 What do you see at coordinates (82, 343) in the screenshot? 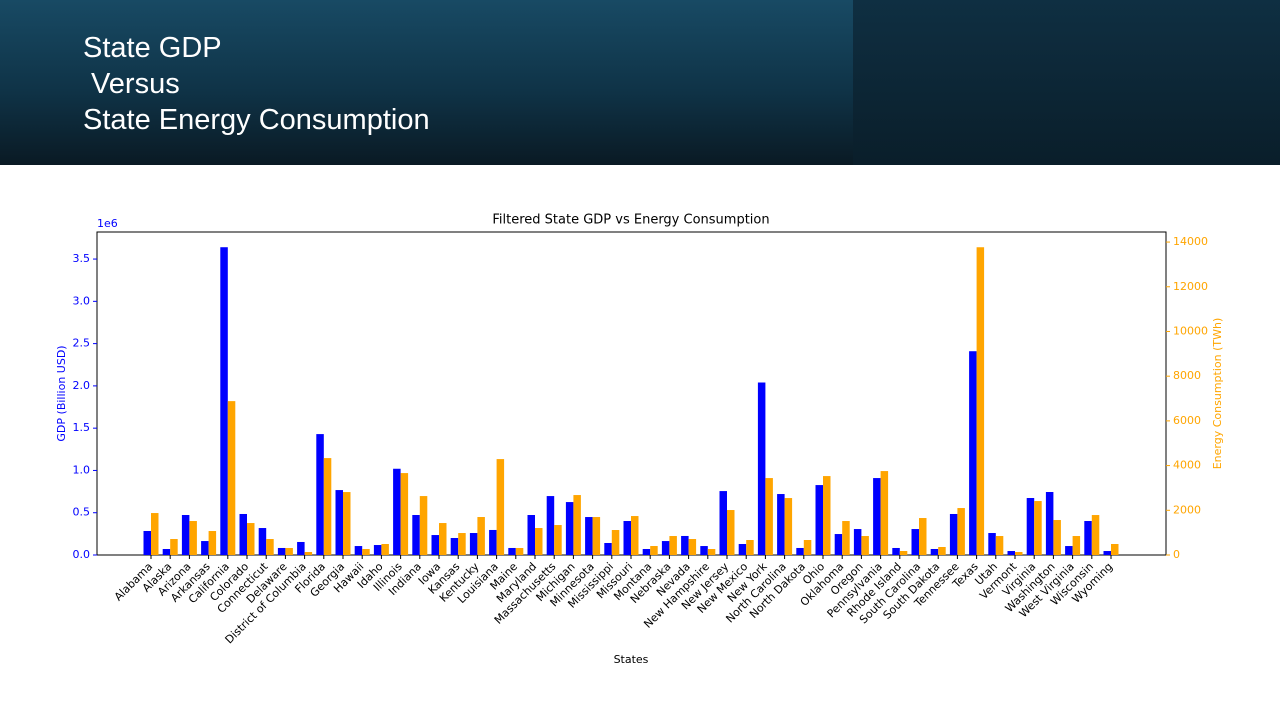
I see `y-tick-label: 2.5` at bounding box center [82, 343].